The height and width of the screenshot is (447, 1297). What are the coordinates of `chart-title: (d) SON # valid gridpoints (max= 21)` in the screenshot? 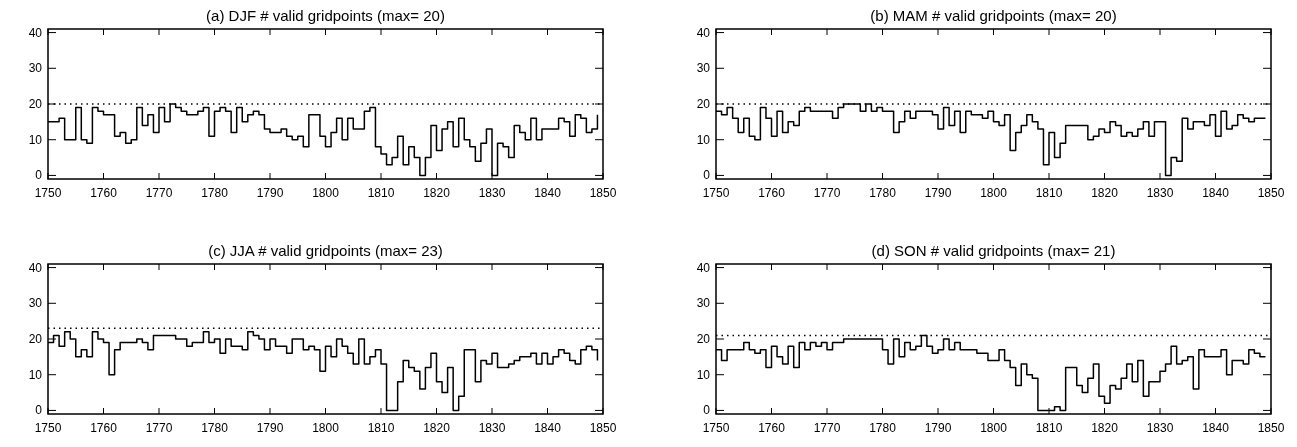 It's located at (993, 250).